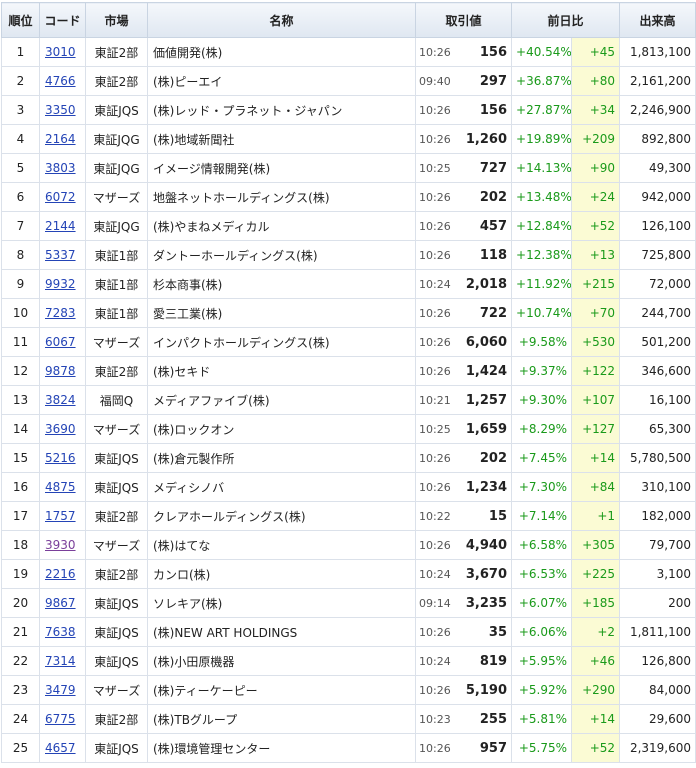  Describe the element at coordinates (60, 52) in the screenshot. I see `stock-code-link: 3010` at that location.